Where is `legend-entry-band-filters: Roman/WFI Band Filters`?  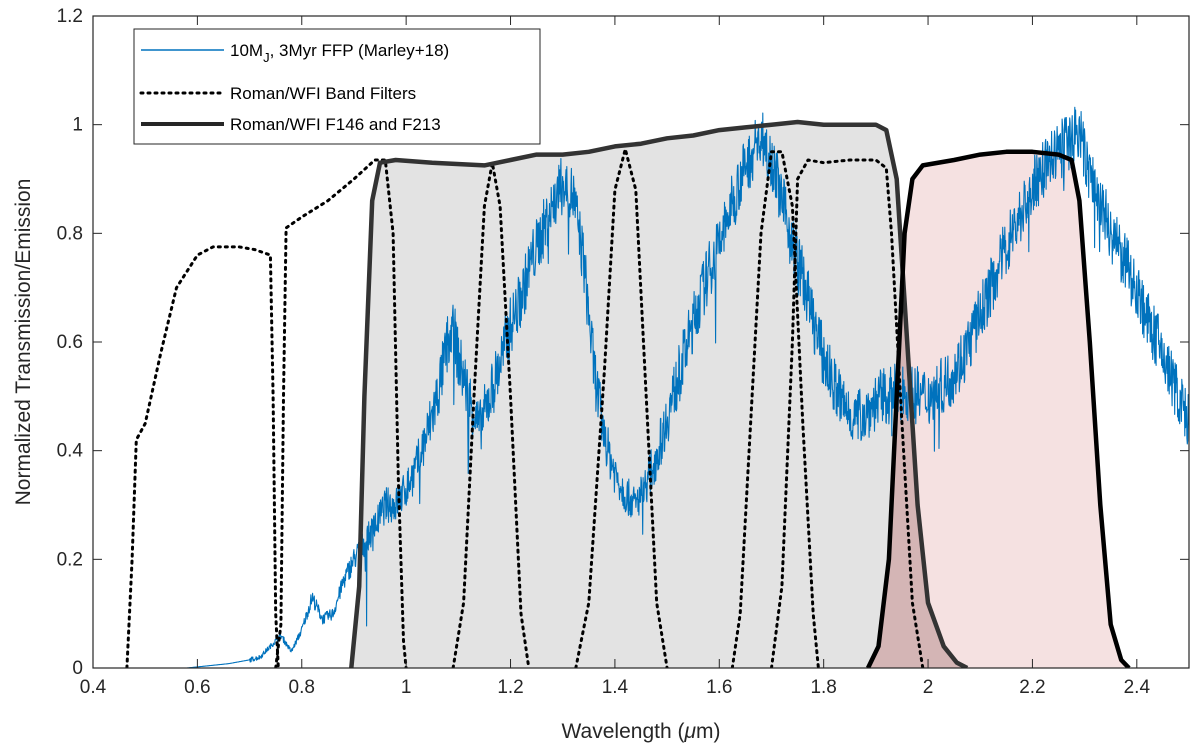
legend-entry-band-filters: Roman/WFI Band Filters is located at coordinates (323, 93).